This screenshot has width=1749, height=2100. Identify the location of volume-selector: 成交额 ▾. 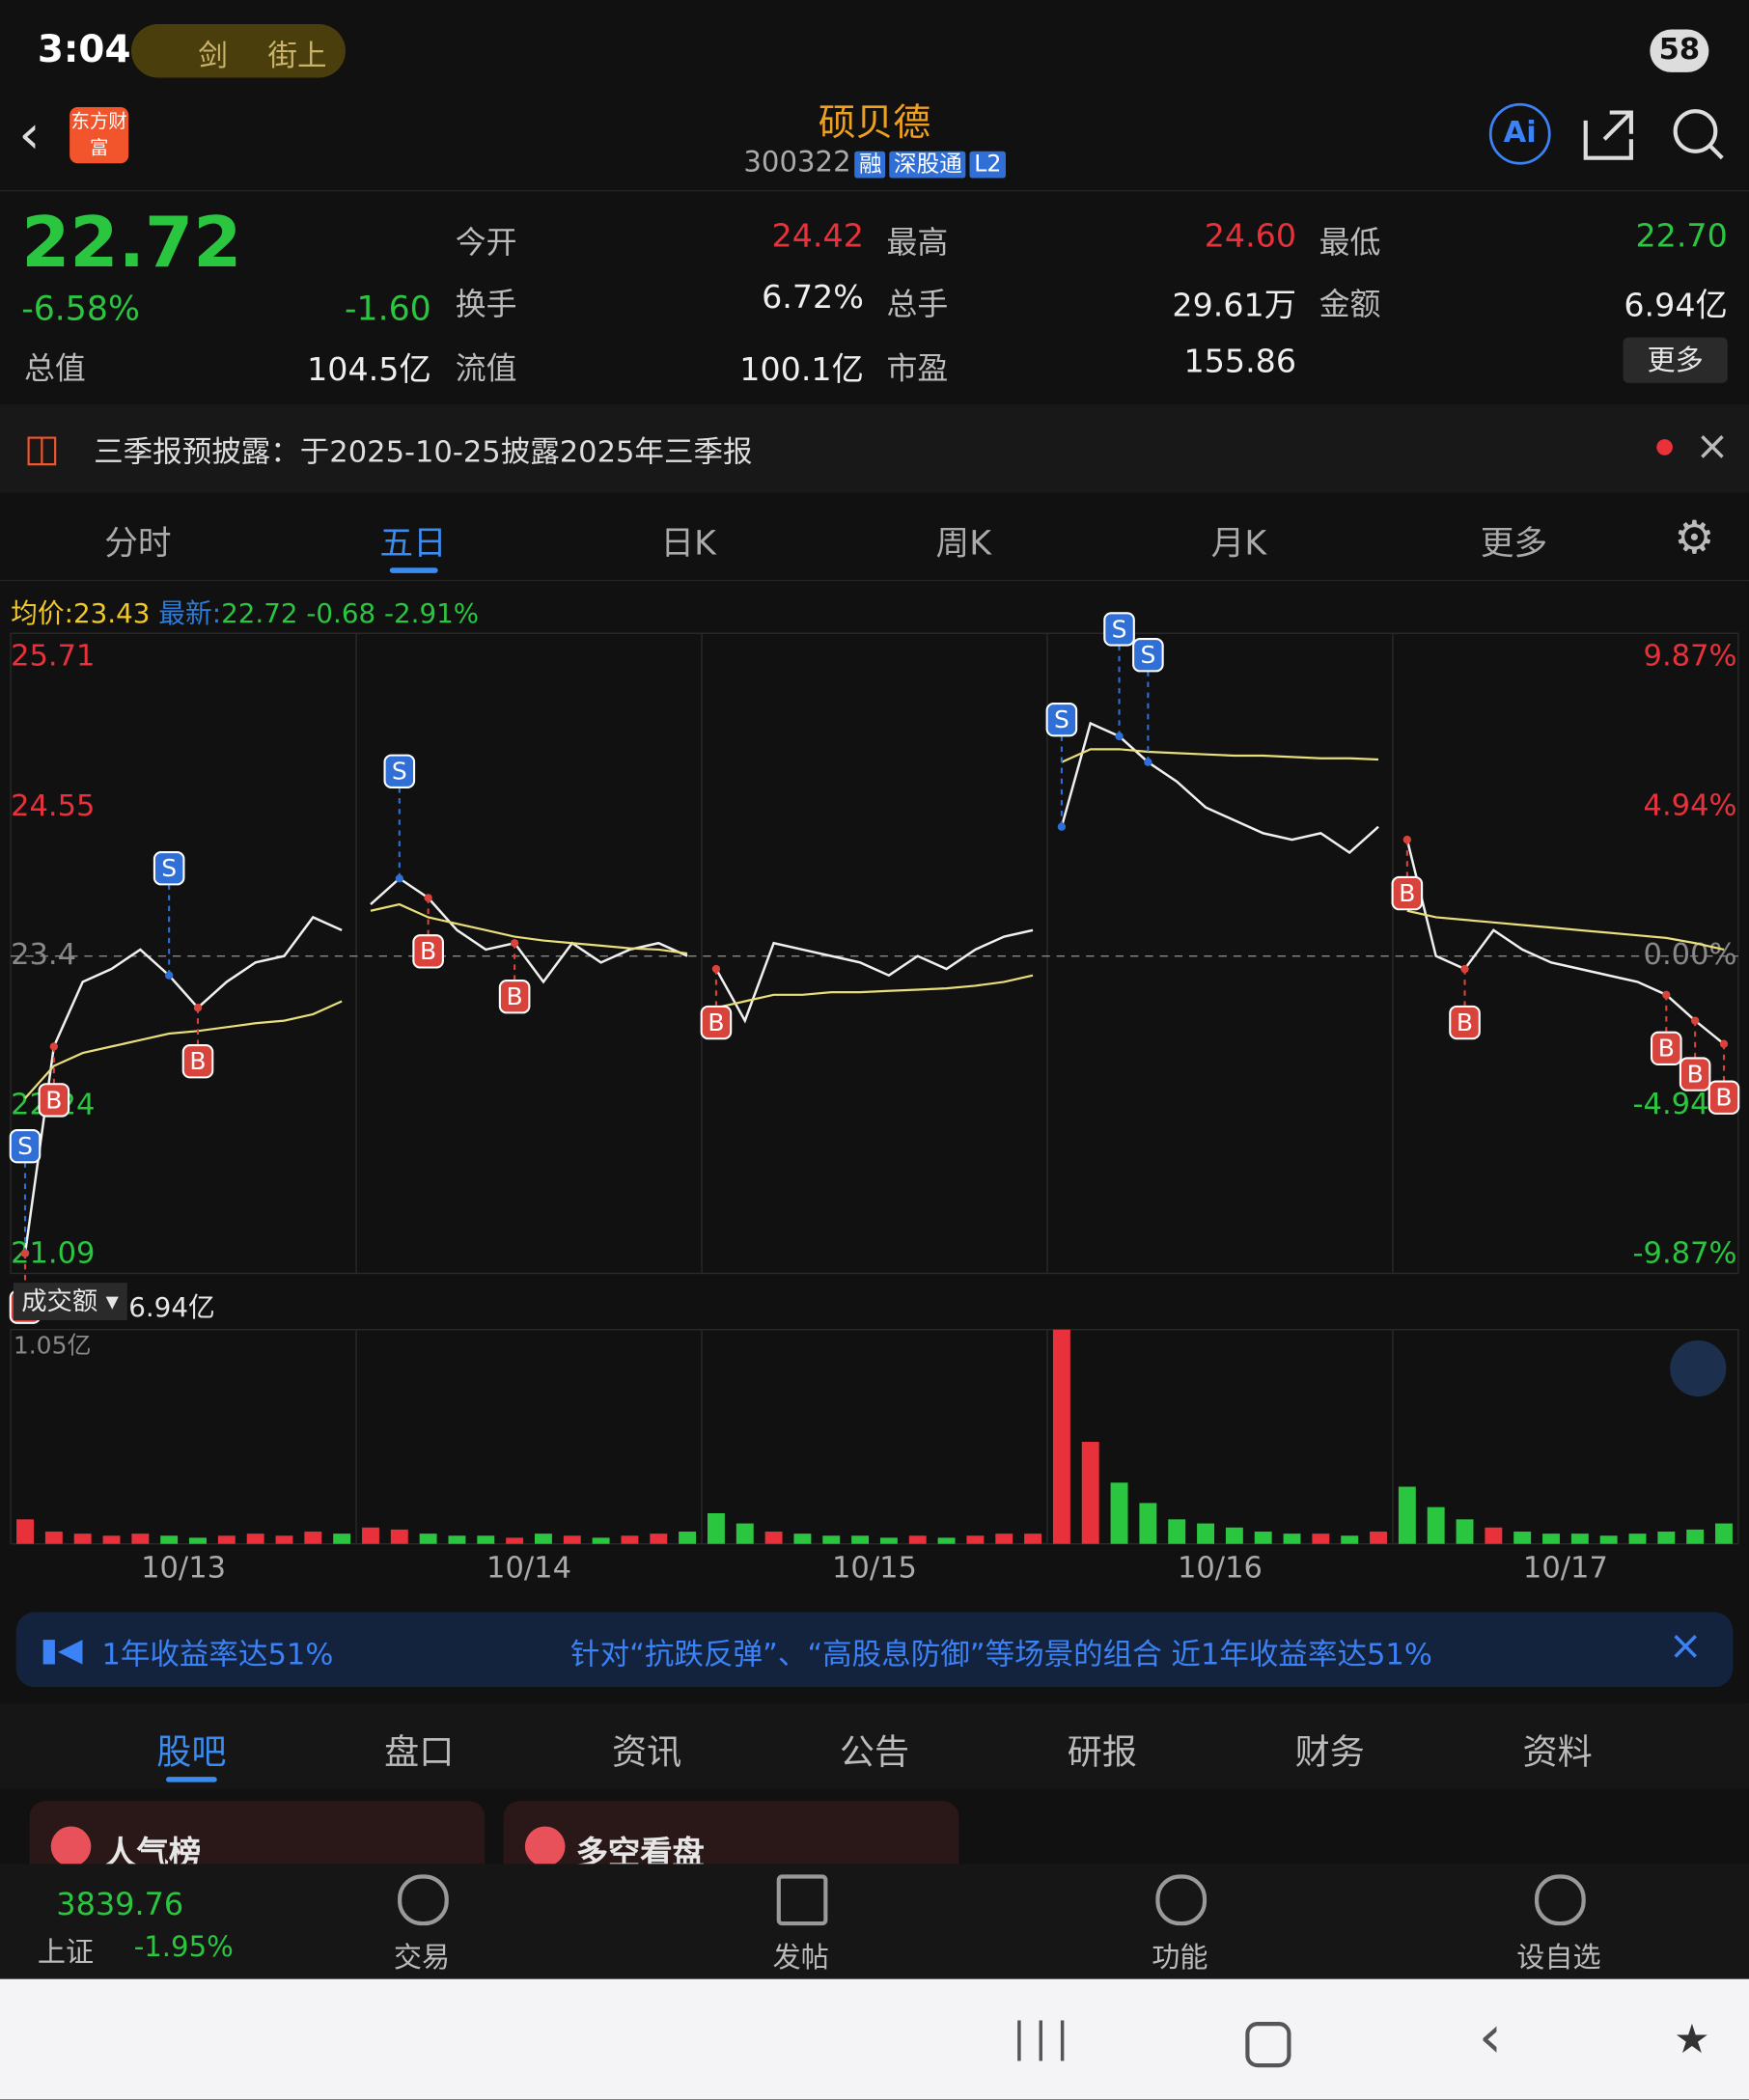
(70, 1302).